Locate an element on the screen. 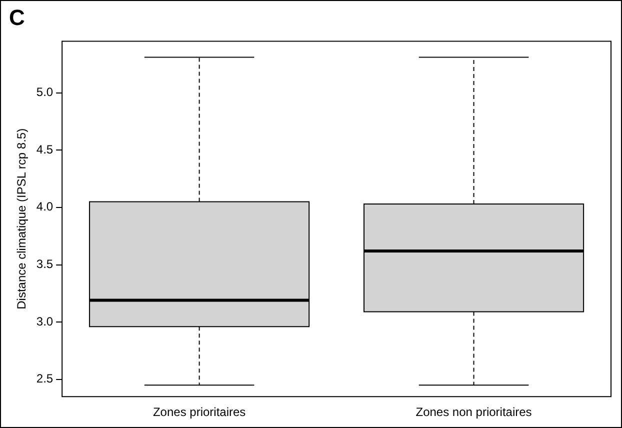 The image size is (622, 428). y-tick-label: 3.0 is located at coordinates (45, 321).